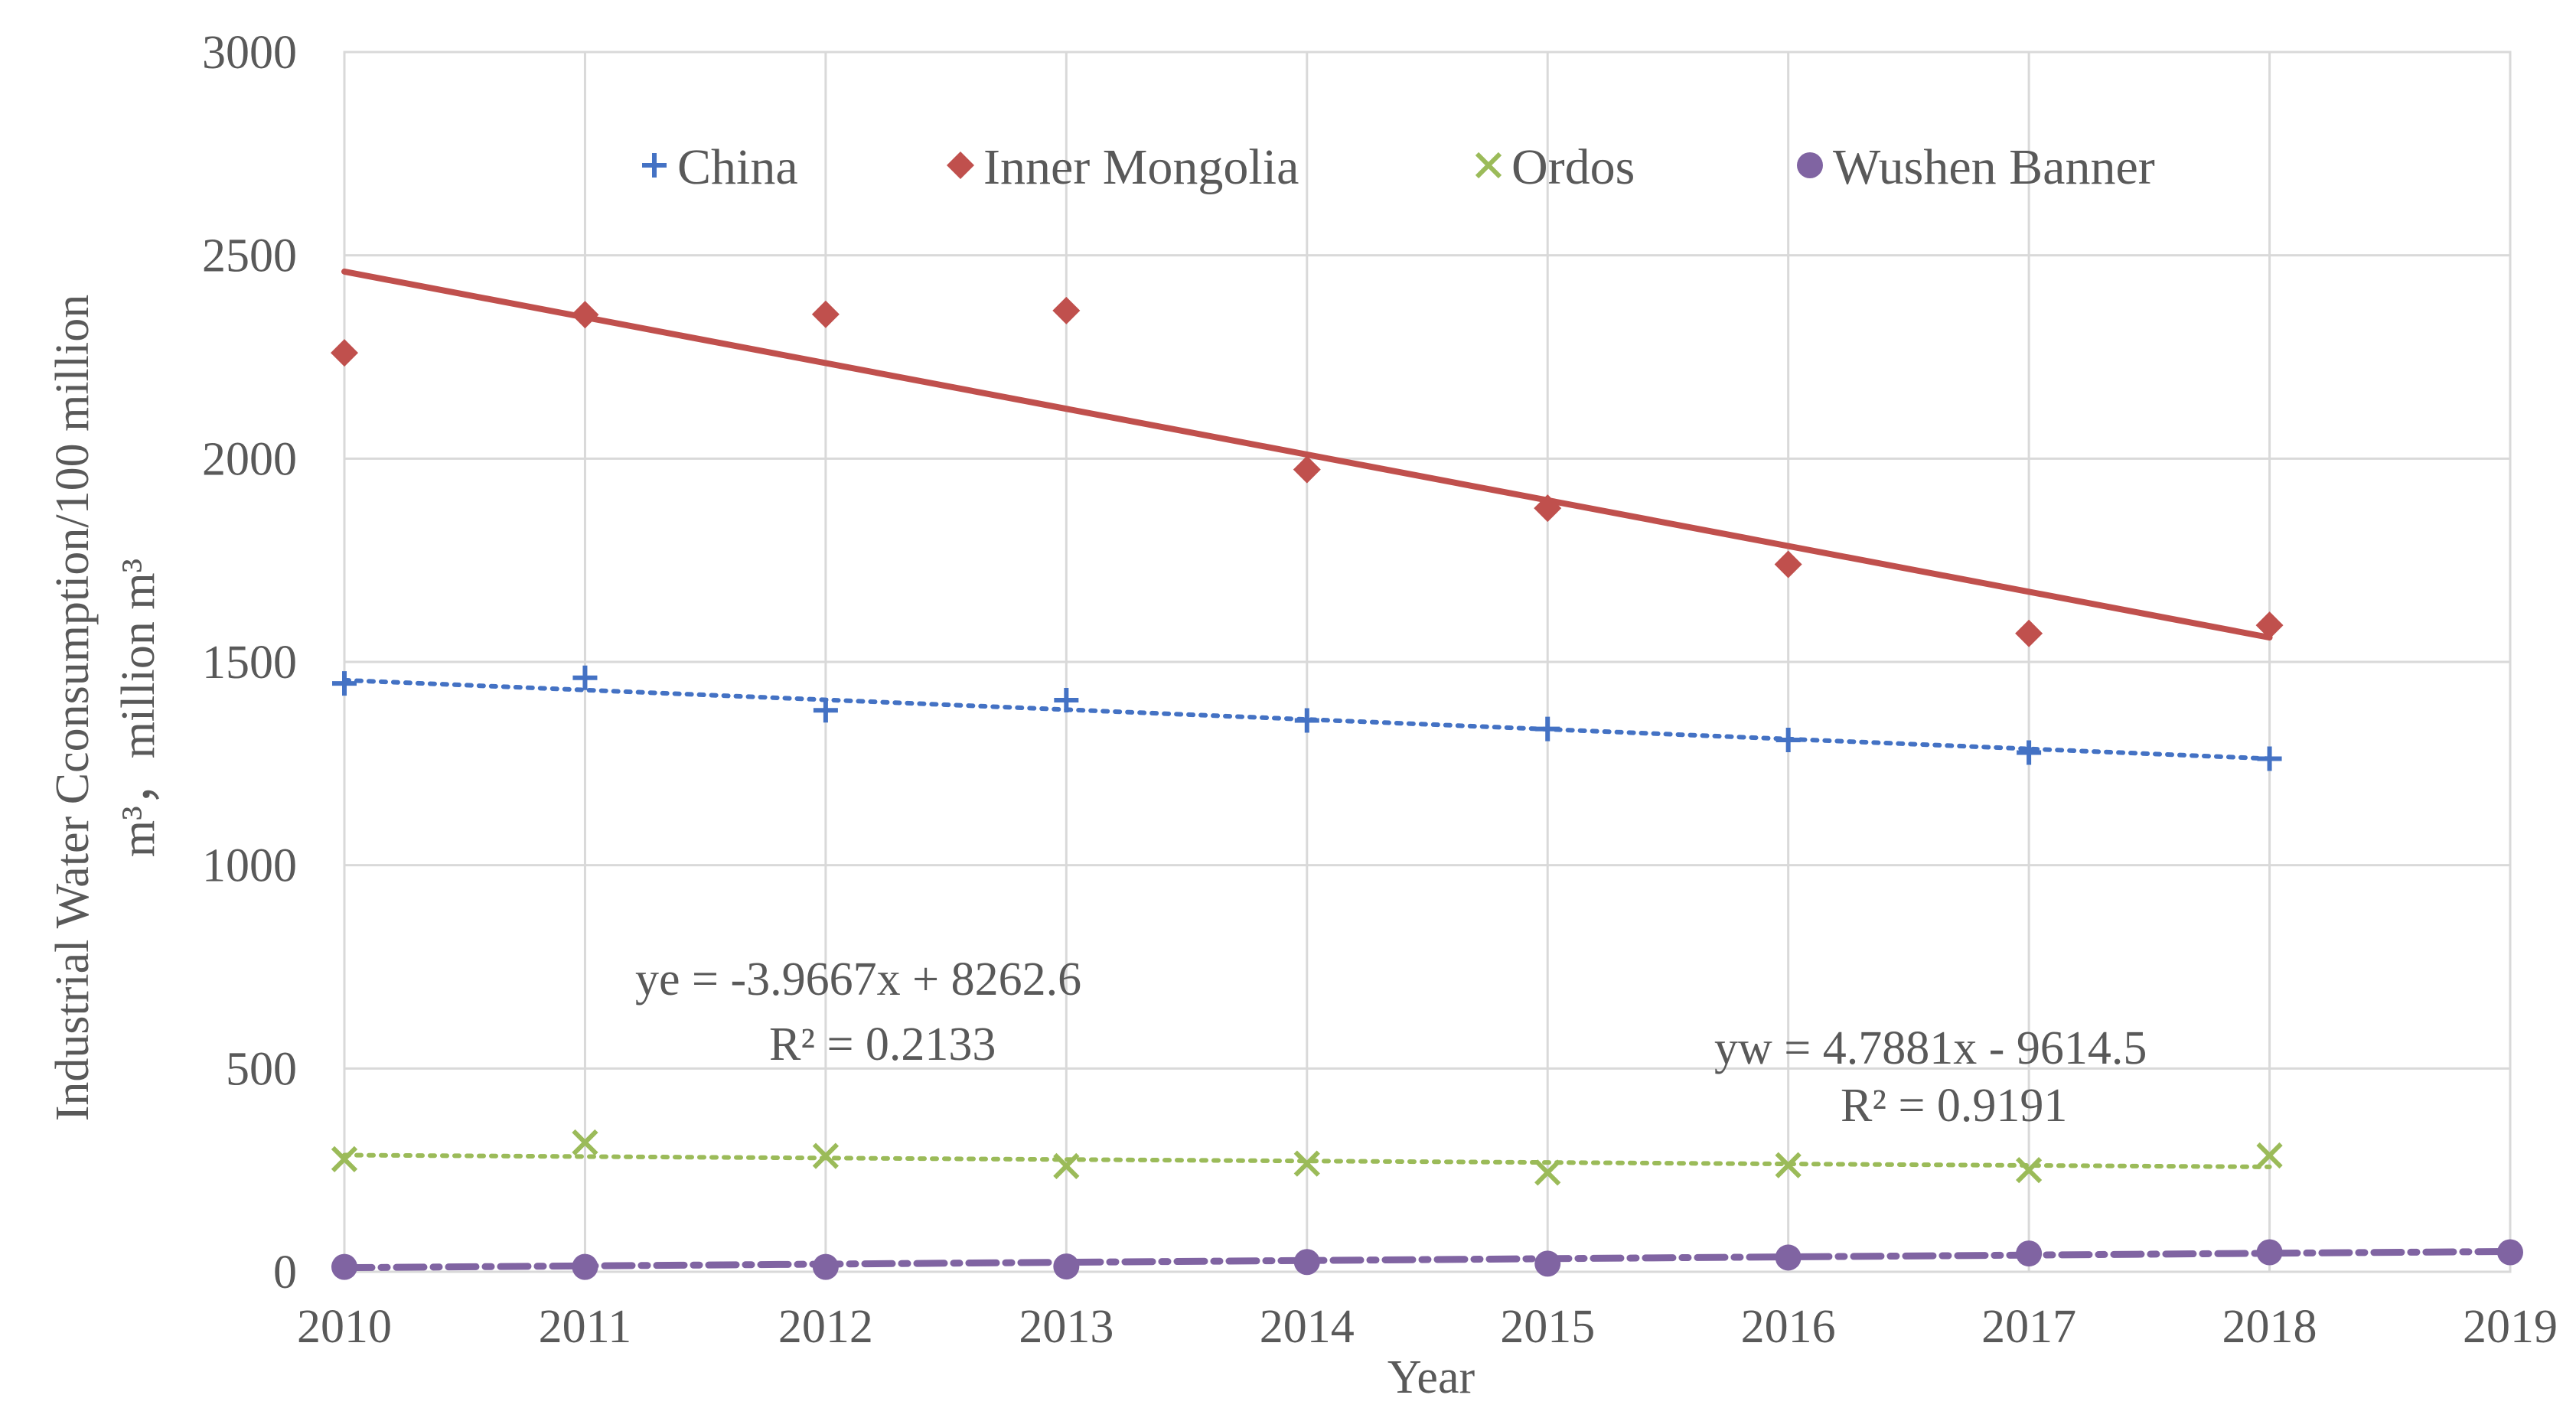 Image resolution: width=2576 pixels, height=1421 pixels. What do you see at coordinates (1789, 1327) in the screenshot?
I see `x-tick-label: 2016` at bounding box center [1789, 1327].